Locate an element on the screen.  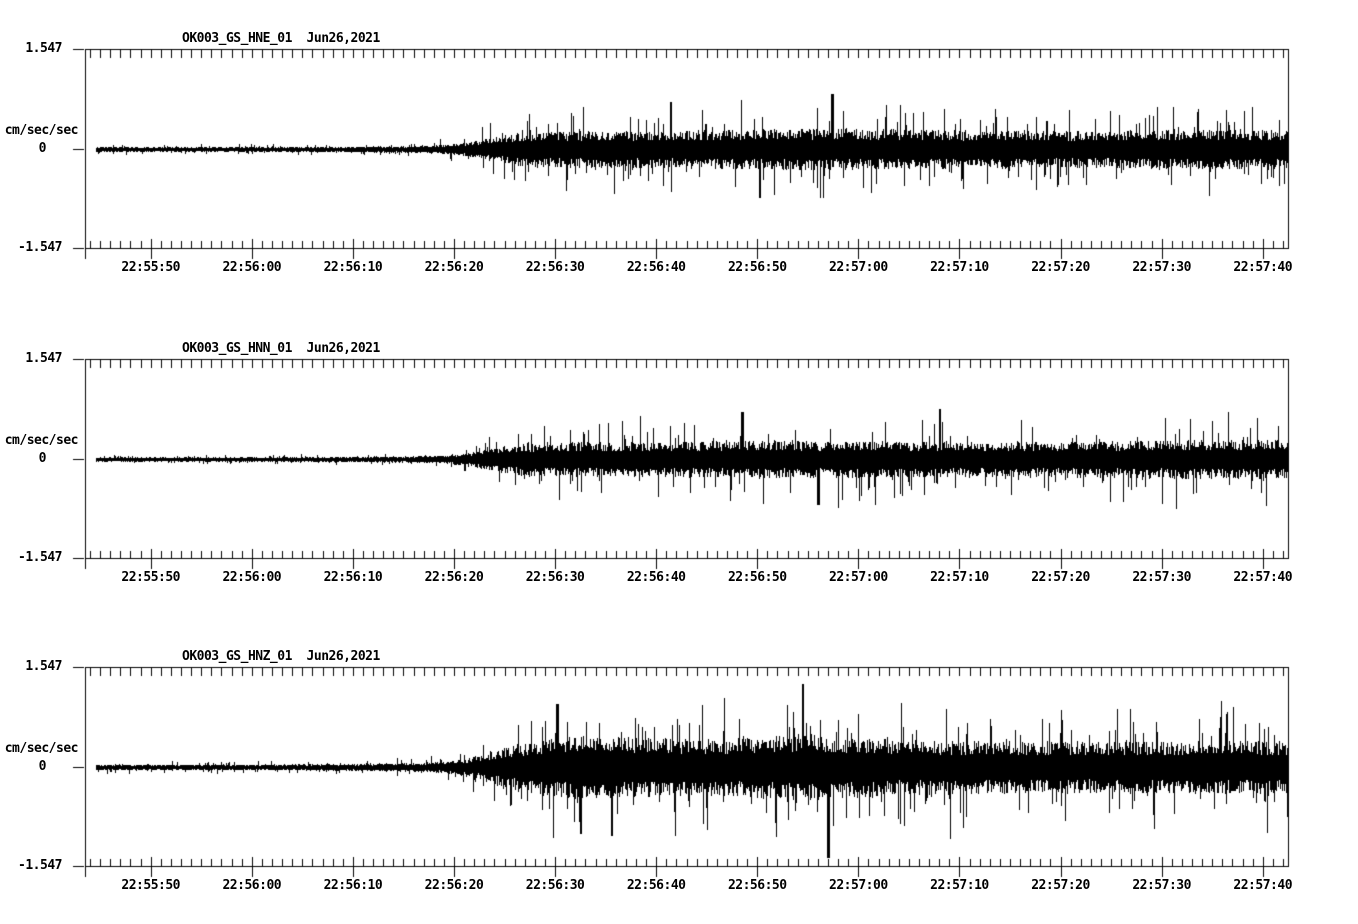
panel-title: OK003_GS_HNE_01 Jun26,2021 is located at coordinates (281, 38).